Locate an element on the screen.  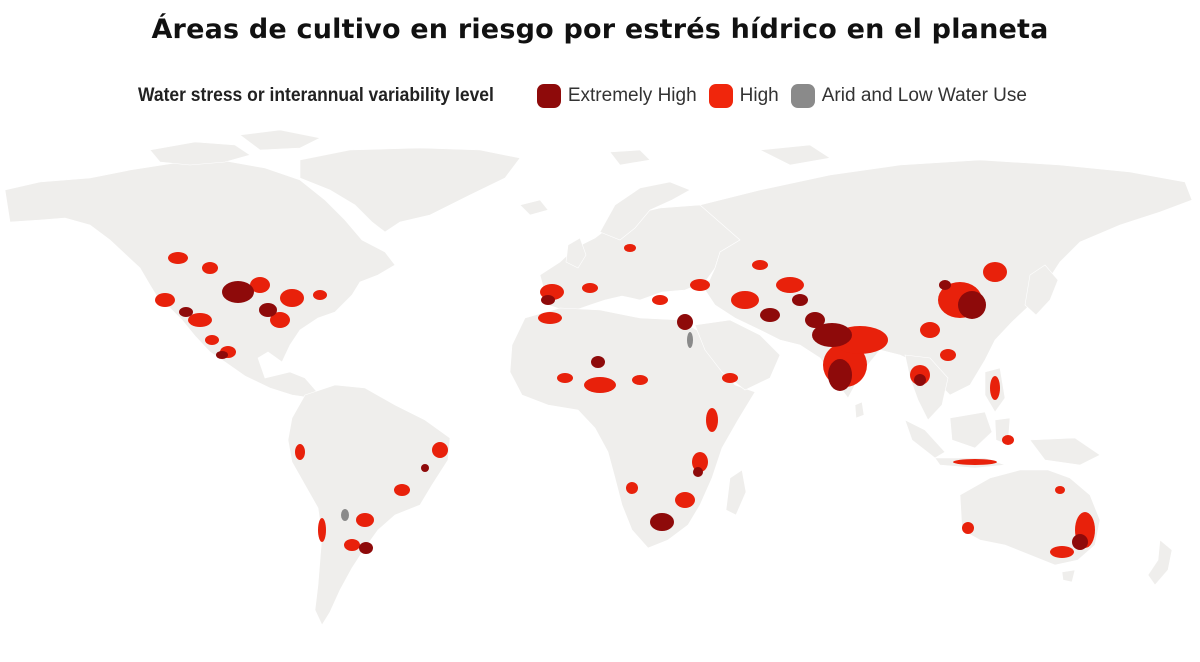
japan is located at coordinates (1041, 290).